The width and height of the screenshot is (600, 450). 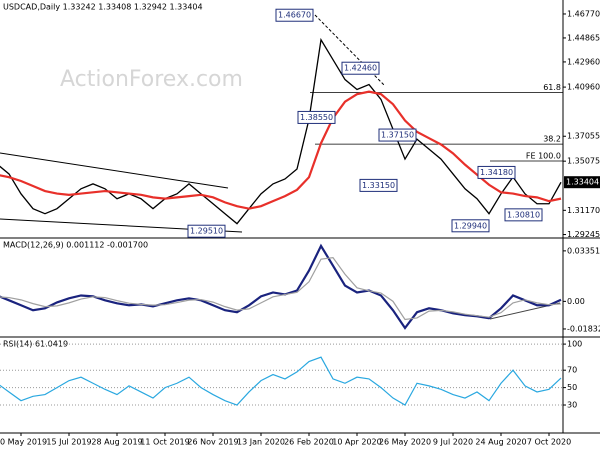 I want to click on x-tick-label: 10 Apr 2020, so click(x=356, y=442).